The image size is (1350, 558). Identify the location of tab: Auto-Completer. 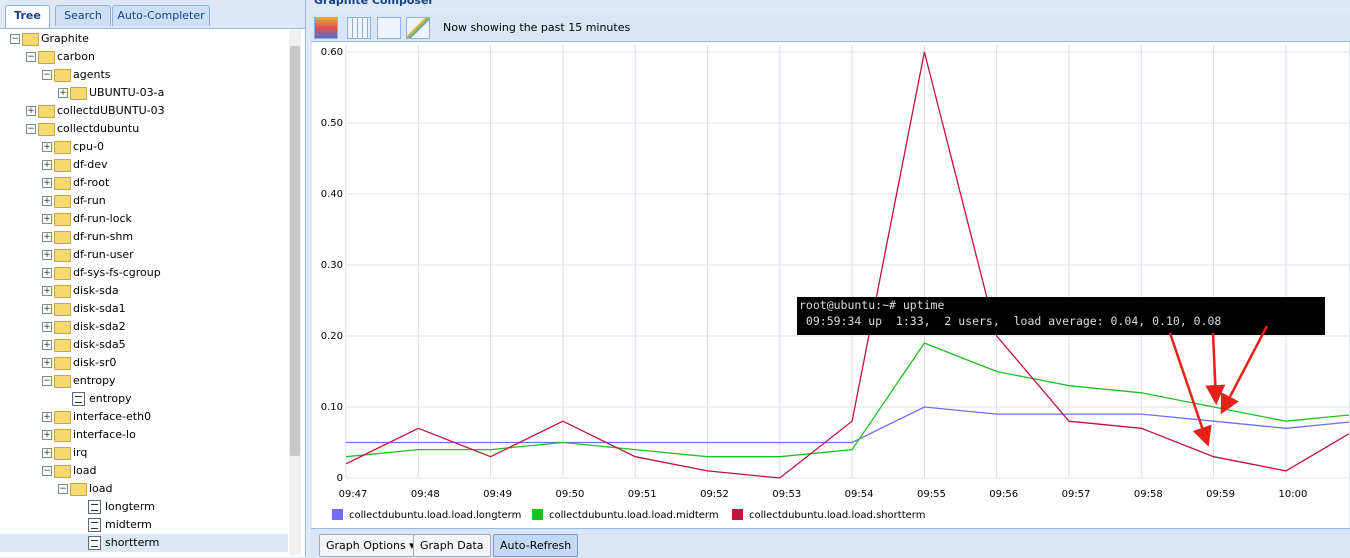
(161, 15).